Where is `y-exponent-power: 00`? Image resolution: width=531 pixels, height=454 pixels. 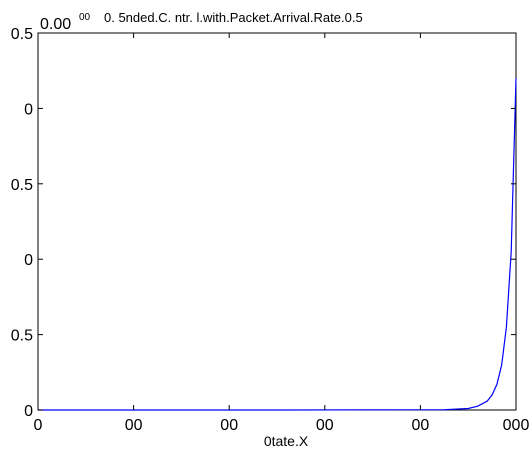 y-exponent-power: 00 is located at coordinates (85, 17).